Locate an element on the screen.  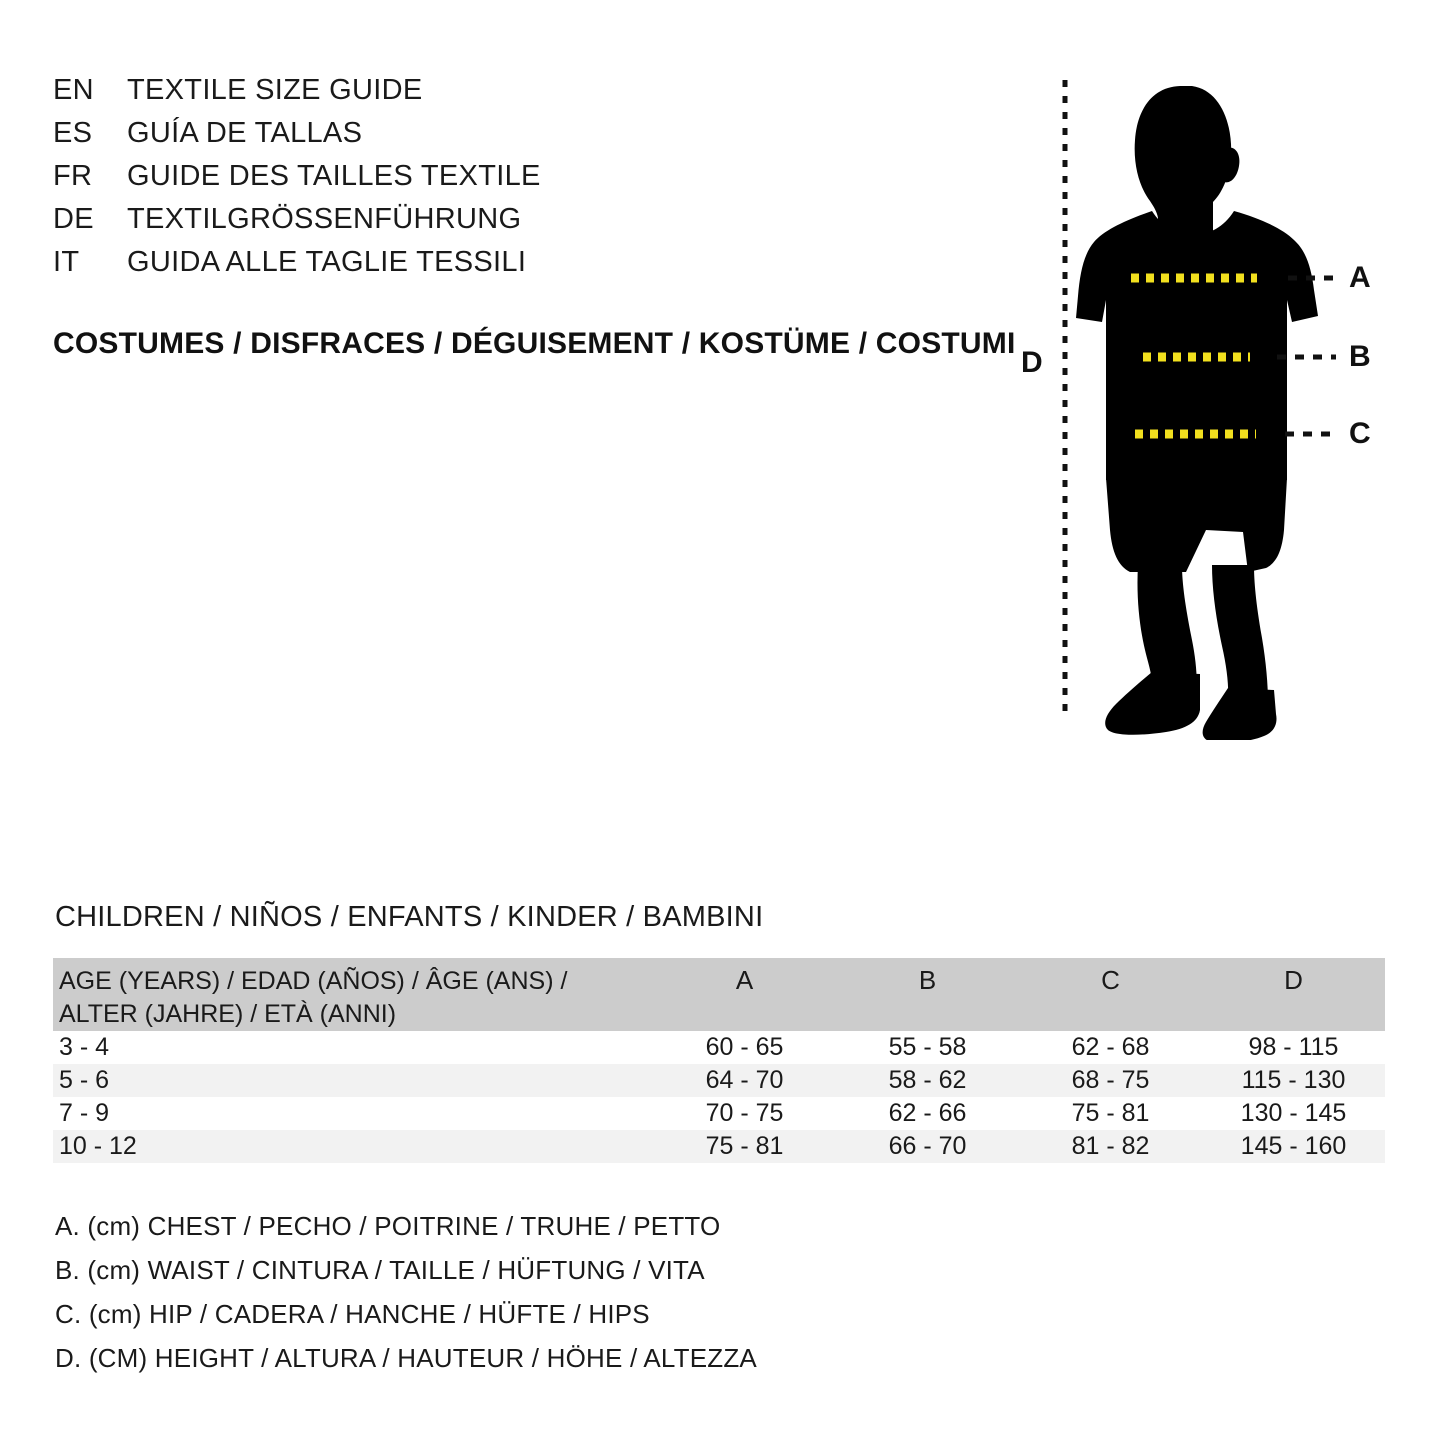
column-header-c: C is located at coordinates (1110, 980).